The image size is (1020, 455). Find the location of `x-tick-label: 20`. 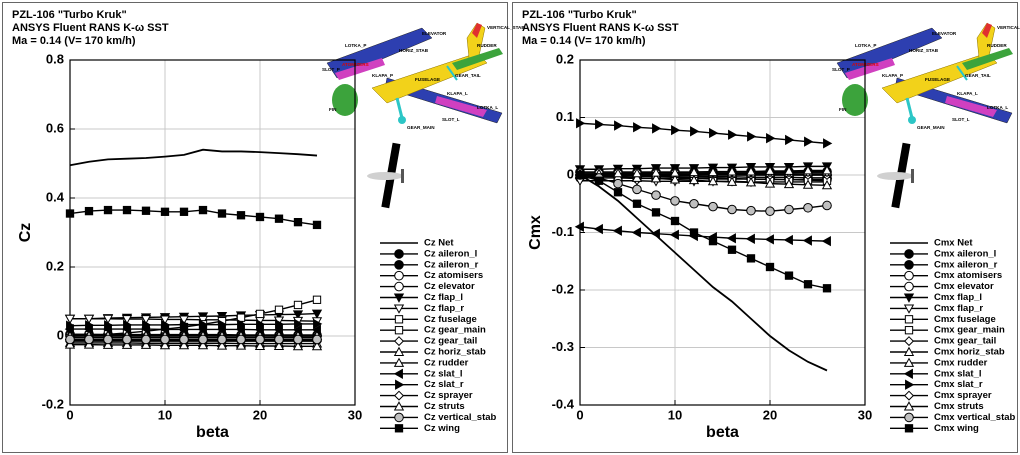

x-tick-label: 20 is located at coordinates (770, 414).